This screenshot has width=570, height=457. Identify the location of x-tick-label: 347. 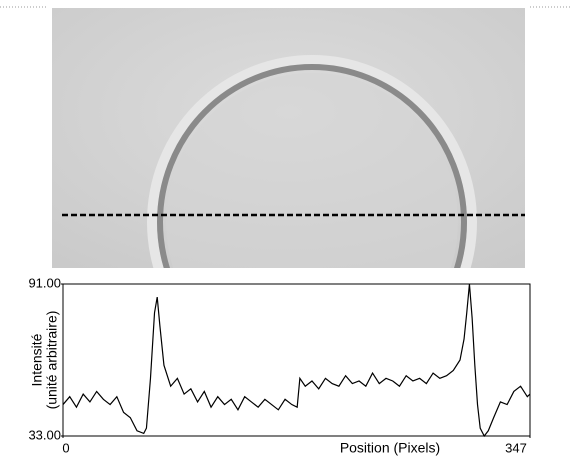
(516, 447).